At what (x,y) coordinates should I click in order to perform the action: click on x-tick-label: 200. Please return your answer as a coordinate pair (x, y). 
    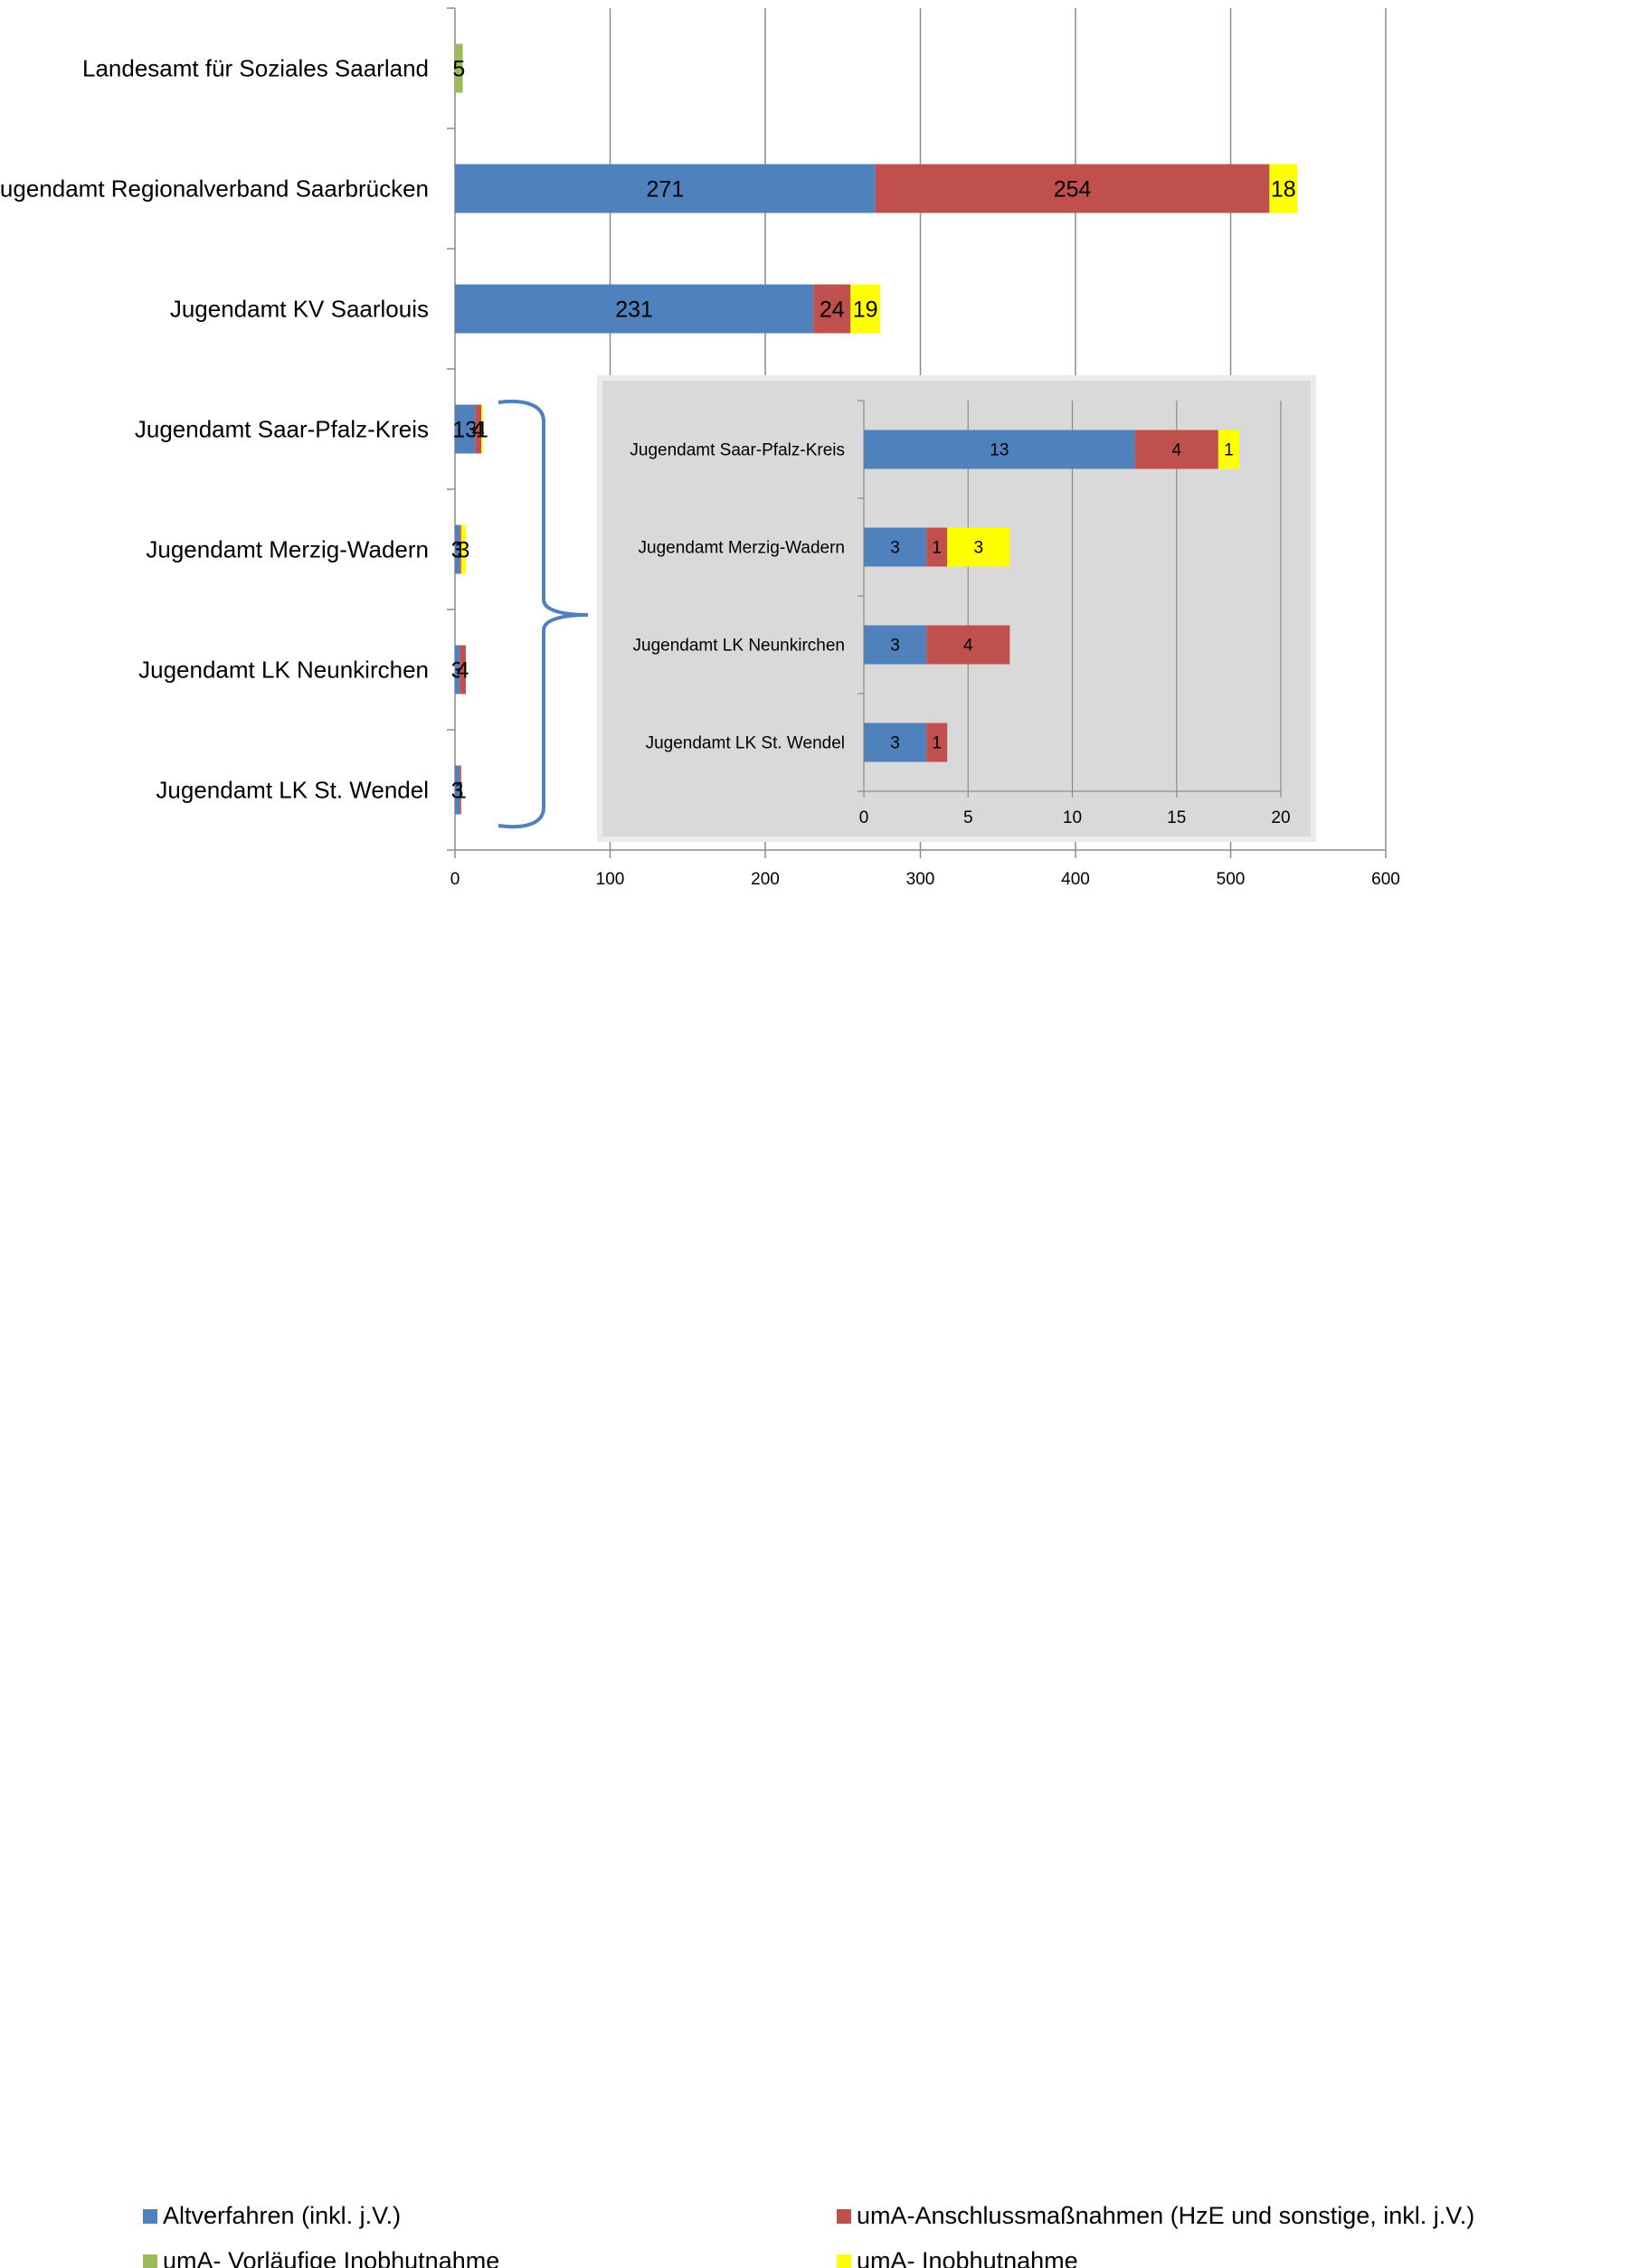
    Looking at the image, I should click on (766, 879).